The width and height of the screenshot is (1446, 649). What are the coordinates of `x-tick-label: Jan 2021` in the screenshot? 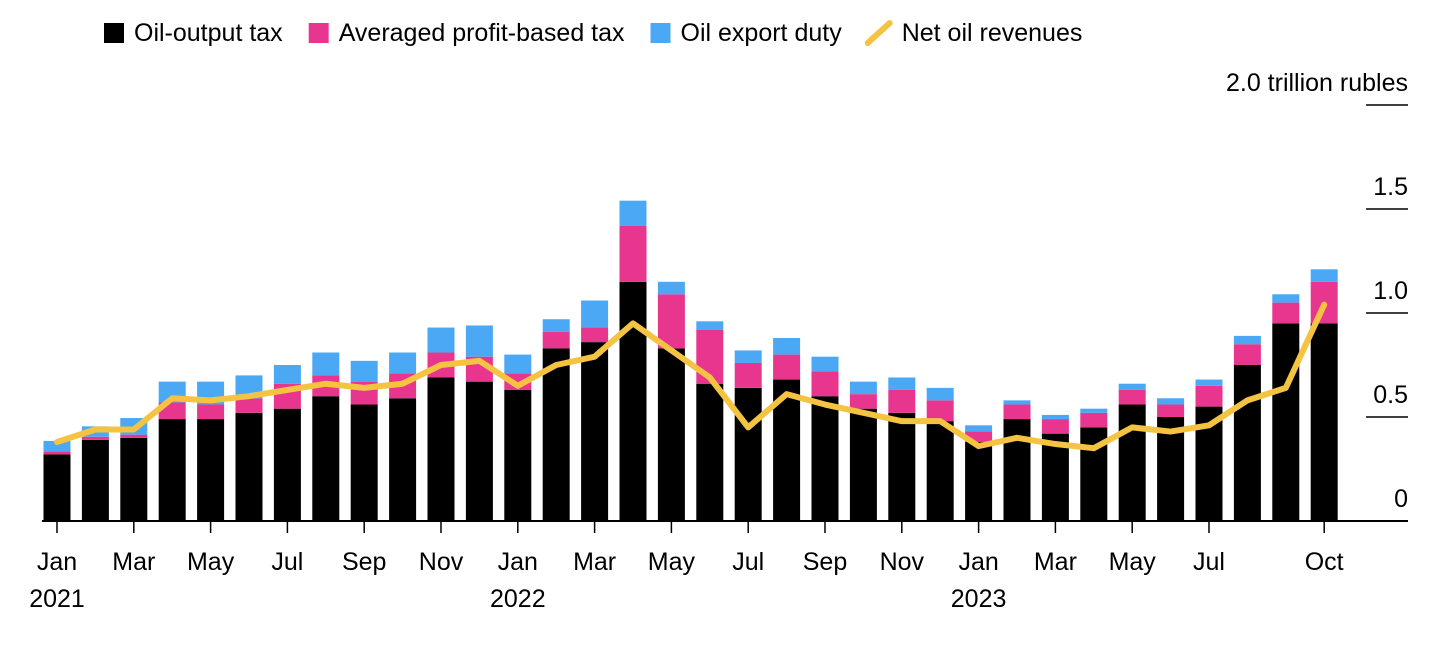 It's located at (57, 580).